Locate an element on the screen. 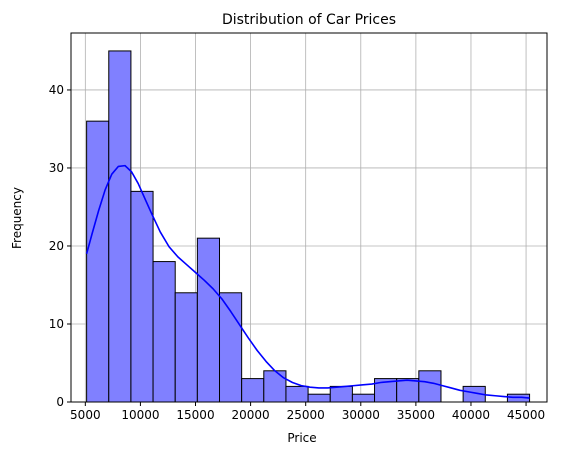  x-tick-label: 5000 is located at coordinates (85, 415).